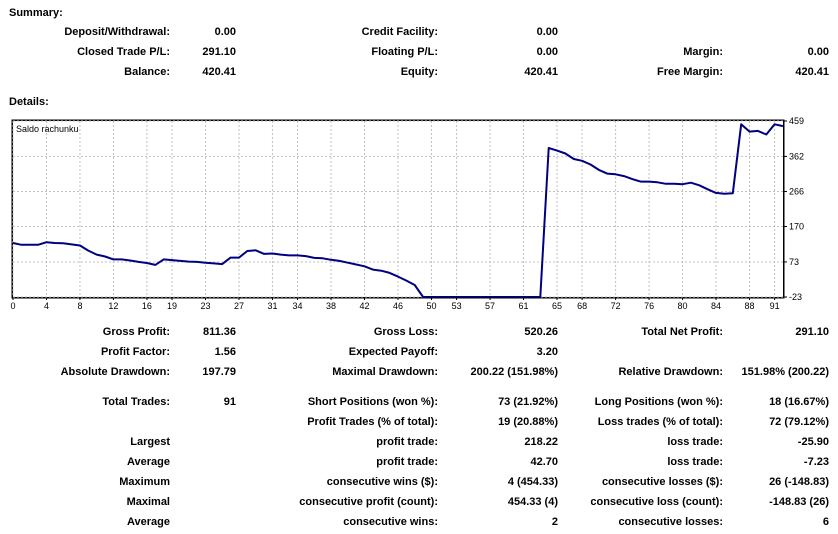  Describe the element at coordinates (36, 13) in the screenshot. I see `summary-heading: Summary:` at that location.